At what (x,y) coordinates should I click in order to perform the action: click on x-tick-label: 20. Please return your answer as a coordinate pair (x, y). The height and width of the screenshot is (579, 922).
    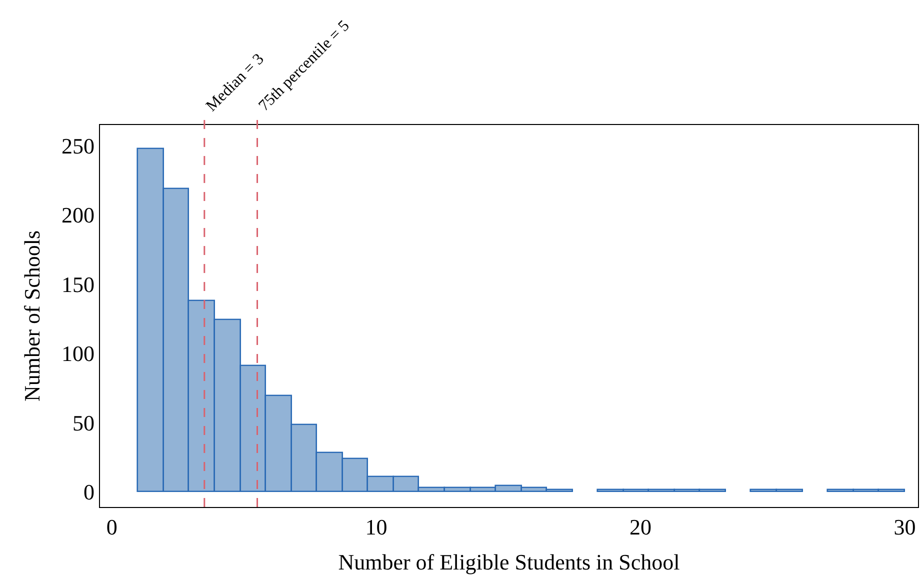
    Looking at the image, I should click on (640, 527).